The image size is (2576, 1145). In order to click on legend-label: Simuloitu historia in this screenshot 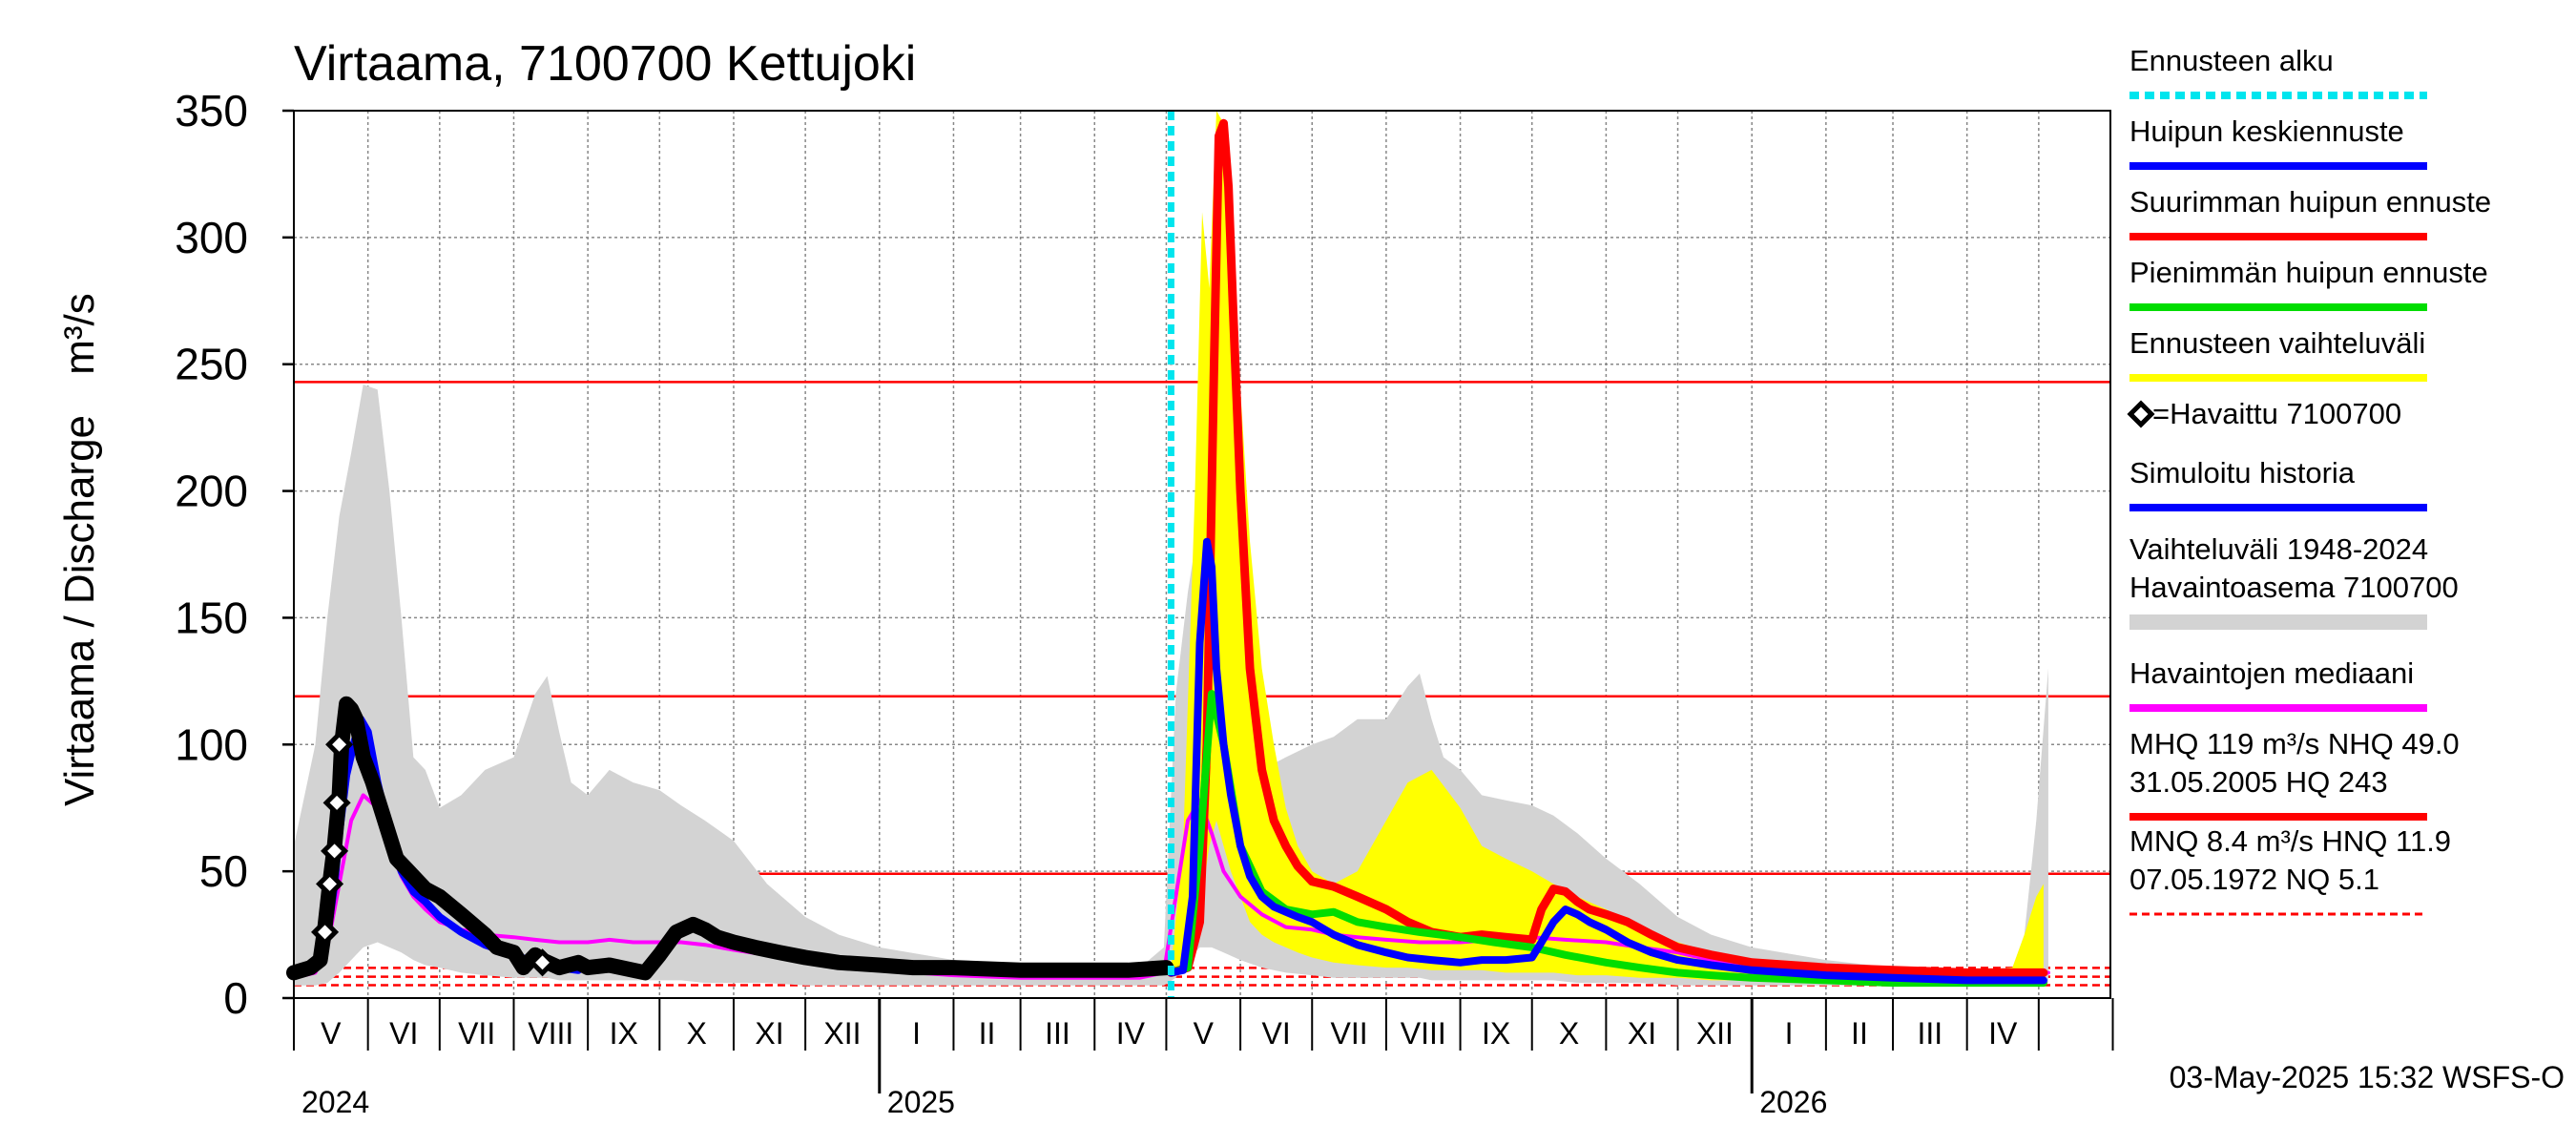, I will do `click(2242, 472)`.